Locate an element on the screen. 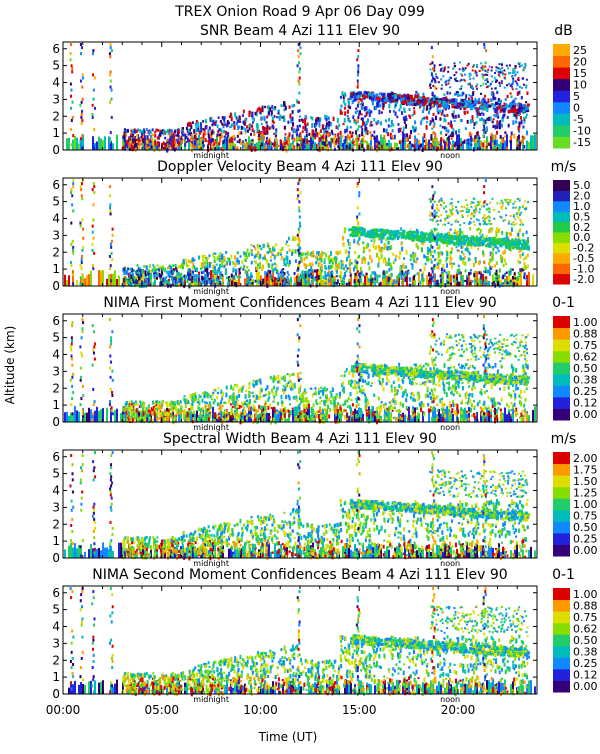 Image resolution: width=600 pixels, height=754 pixels. colorbar-label: 15 is located at coordinates (580, 73).